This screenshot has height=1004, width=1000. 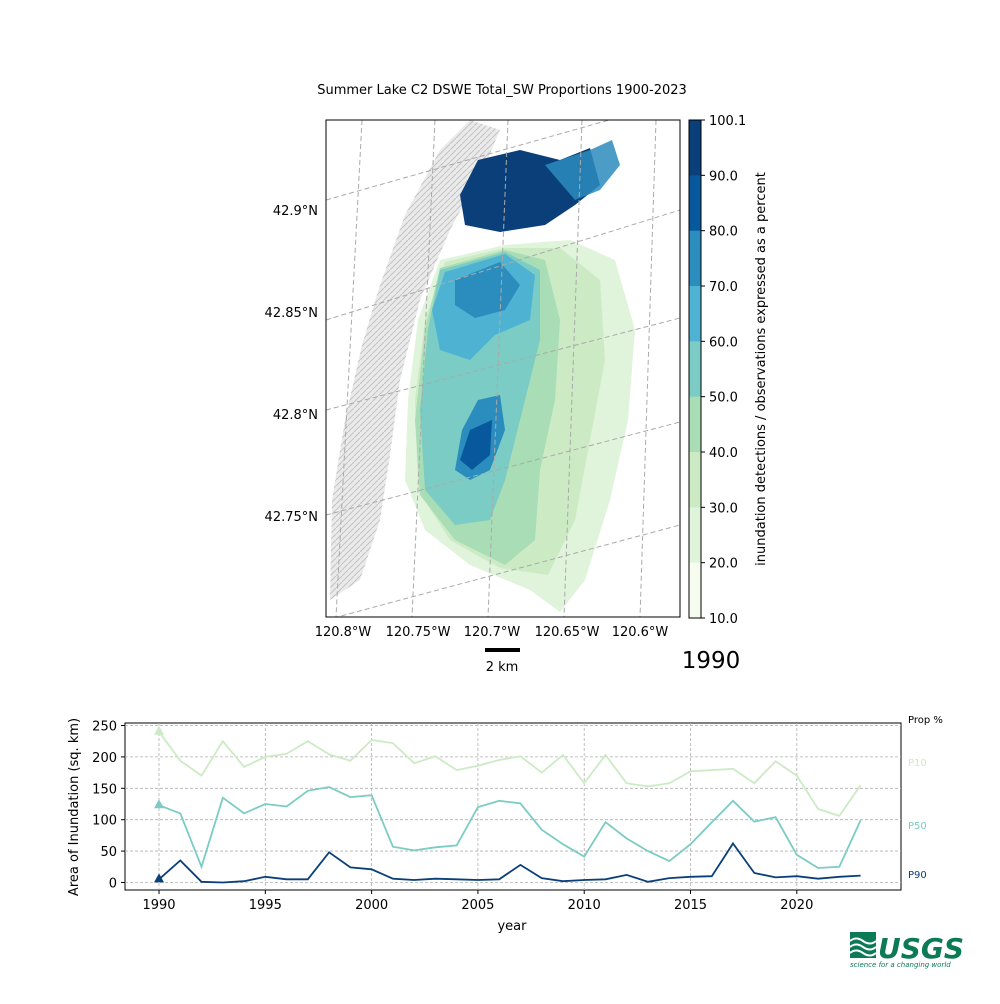 What do you see at coordinates (104, 727) in the screenshot?
I see `y-tick-label: 250` at bounding box center [104, 727].